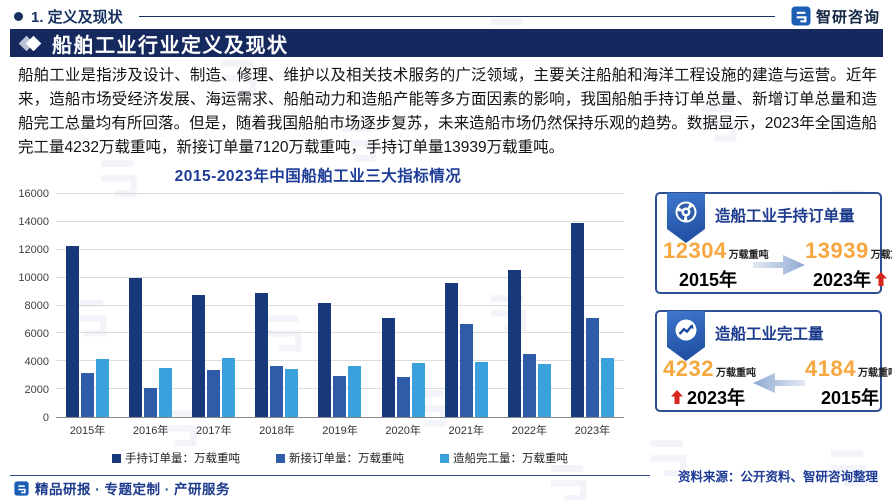 This screenshot has height=500, width=892. I want to click on header-divider, so click(456, 16).